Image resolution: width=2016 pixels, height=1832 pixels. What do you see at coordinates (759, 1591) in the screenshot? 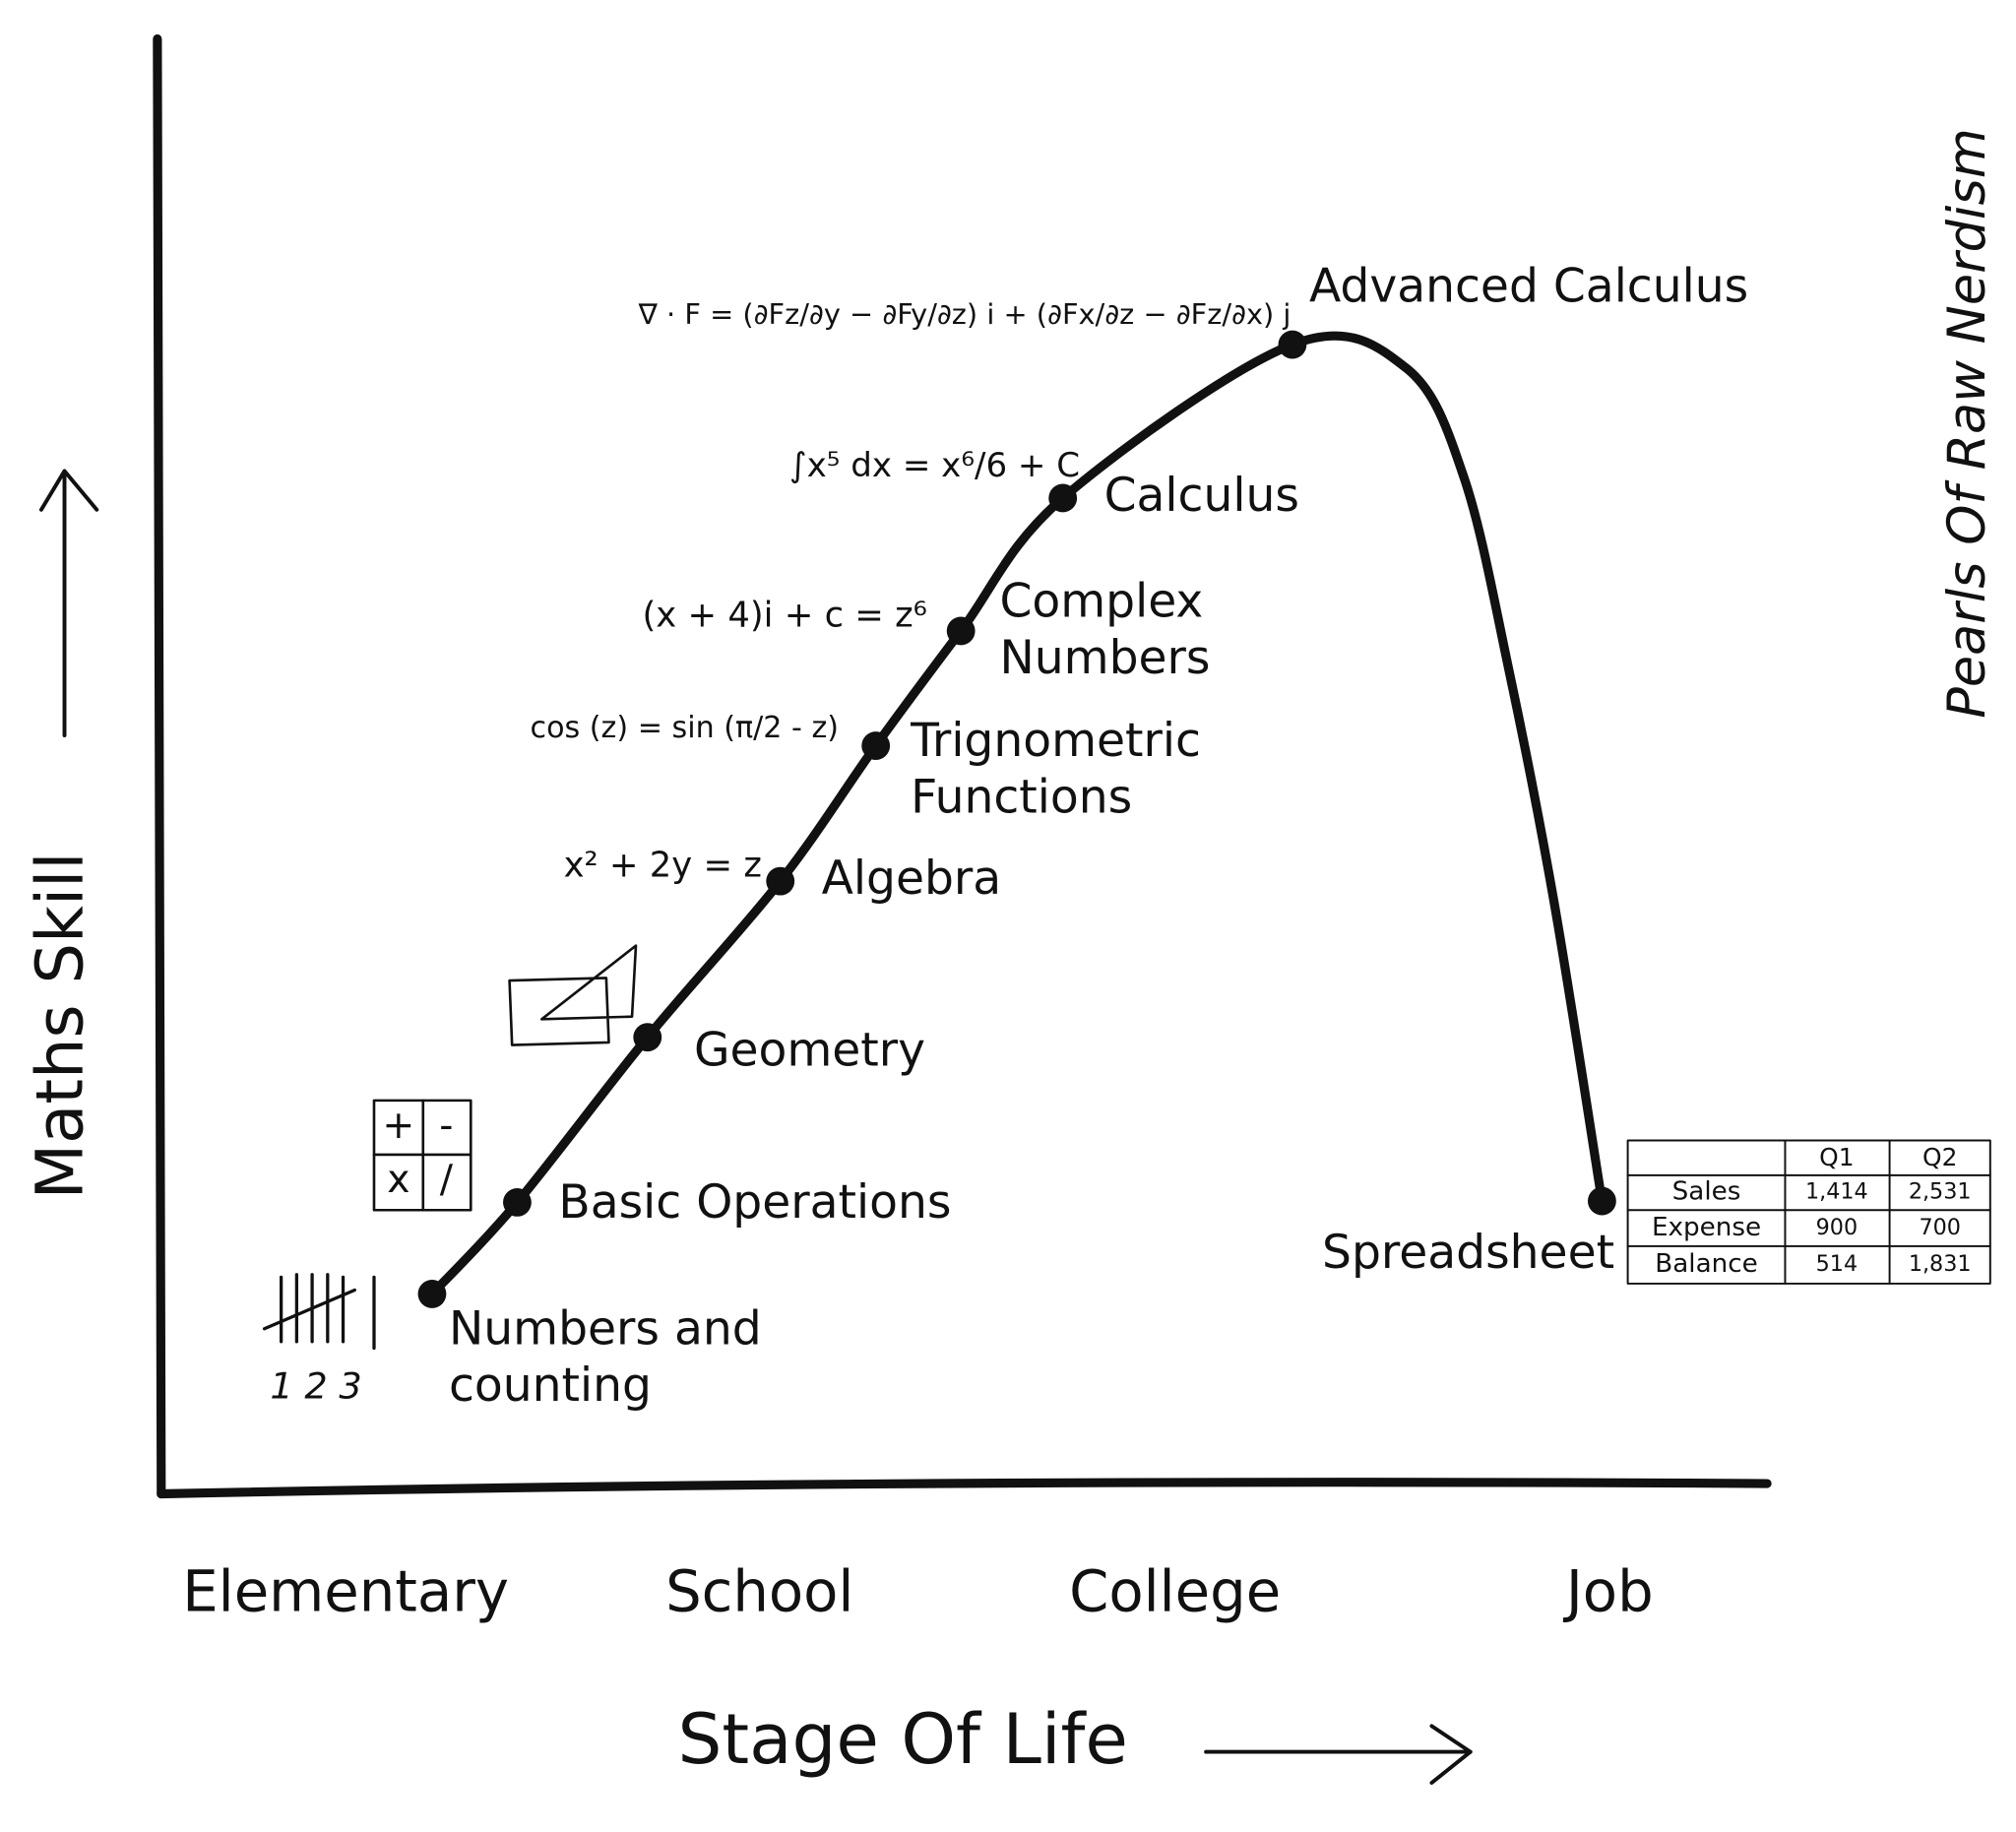
I see `stage-label: School` at bounding box center [759, 1591].